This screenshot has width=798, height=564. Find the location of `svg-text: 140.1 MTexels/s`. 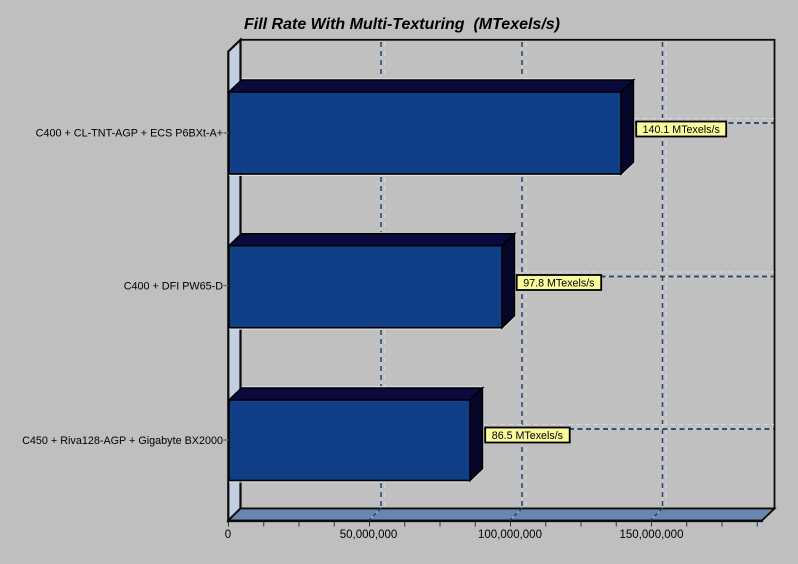

svg-text: 140.1 MTexels/s is located at coordinates (681, 130).